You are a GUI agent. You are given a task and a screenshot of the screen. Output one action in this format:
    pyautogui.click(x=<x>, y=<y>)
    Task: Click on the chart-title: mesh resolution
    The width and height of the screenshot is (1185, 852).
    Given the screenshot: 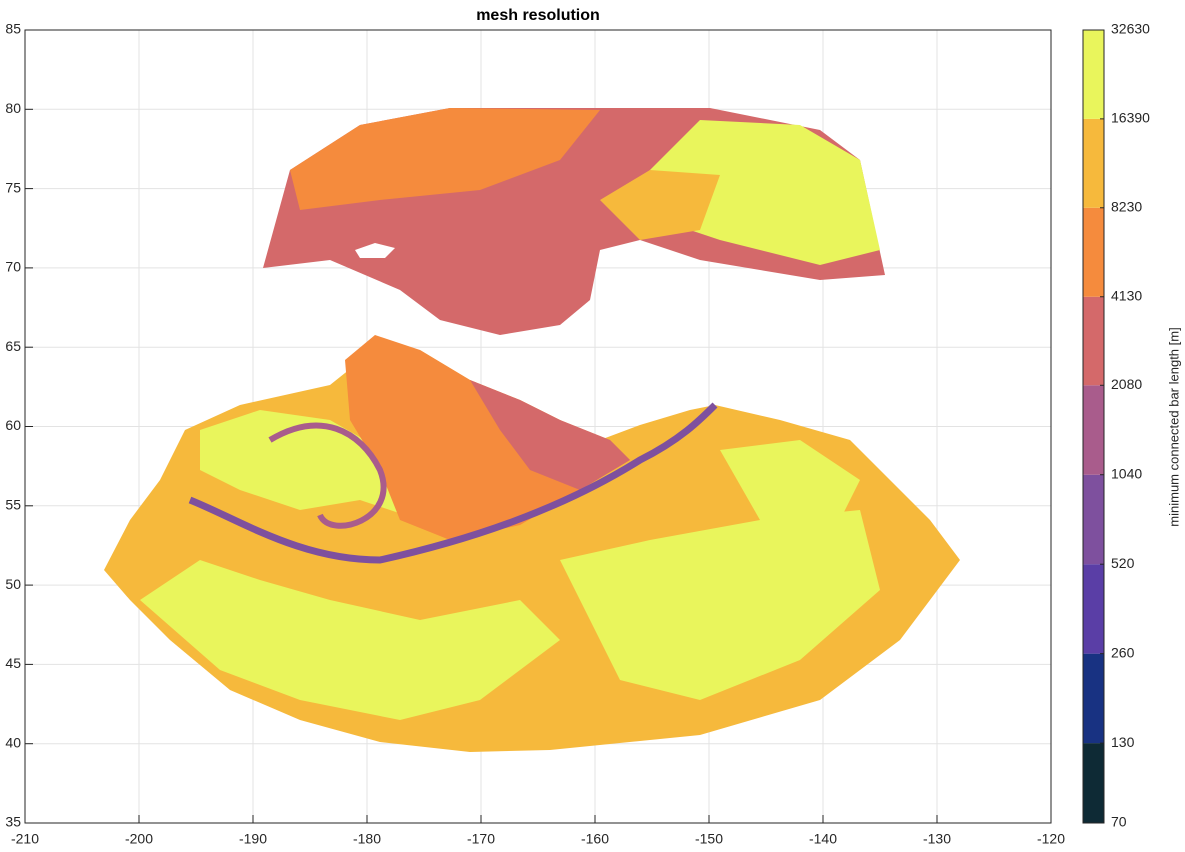 What is the action you would take?
    pyautogui.click(x=538, y=15)
    